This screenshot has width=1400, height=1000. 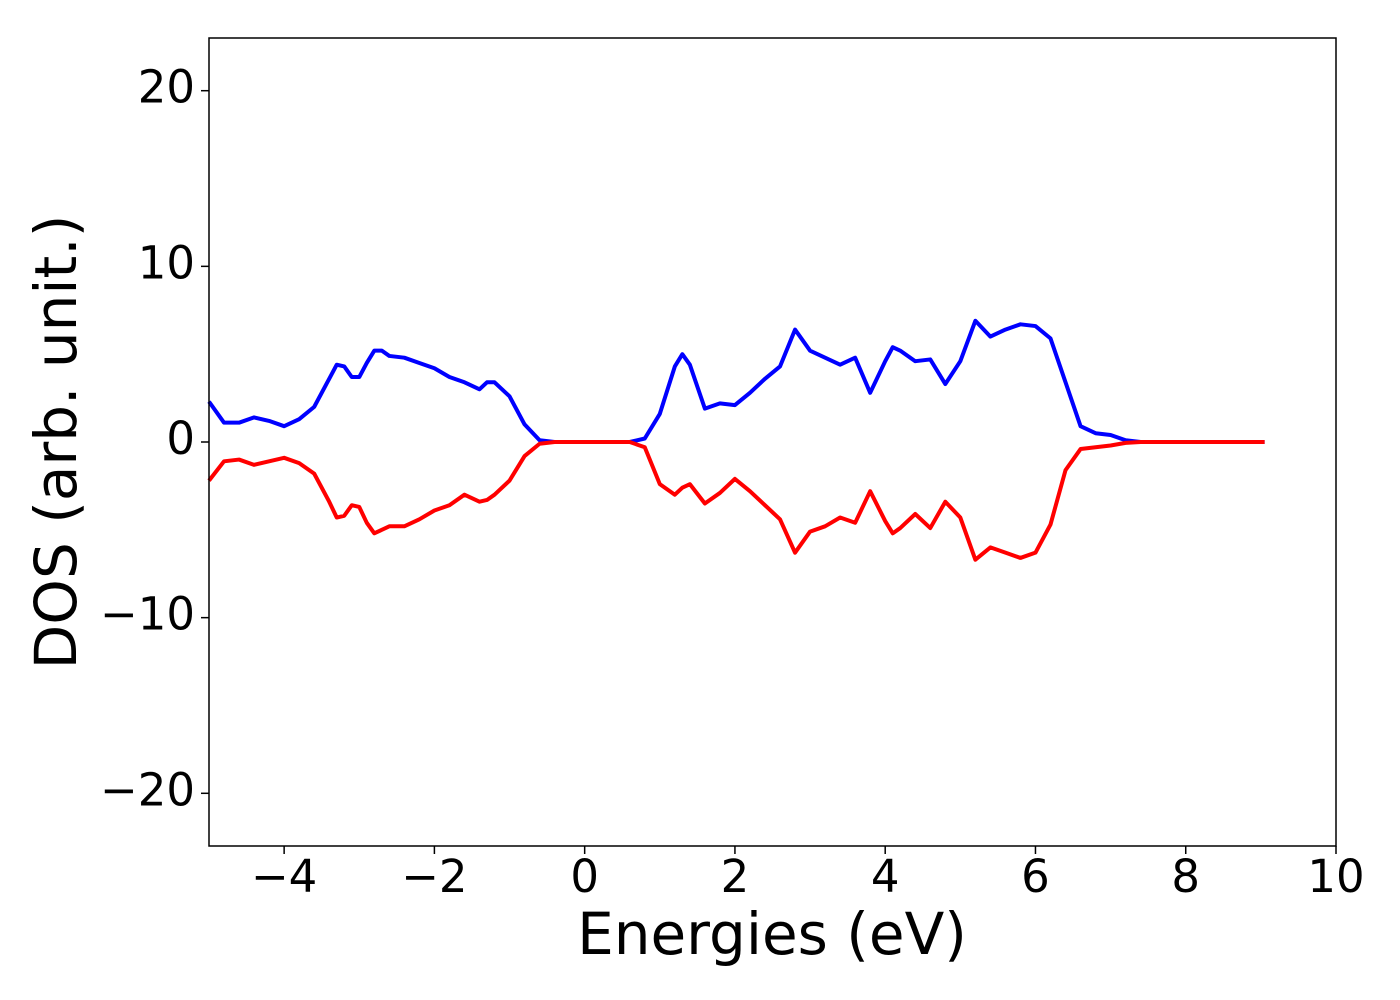 What do you see at coordinates (166, 87) in the screenshot?
I see `y-tick-label: 20` at bounding box center [166, 87].